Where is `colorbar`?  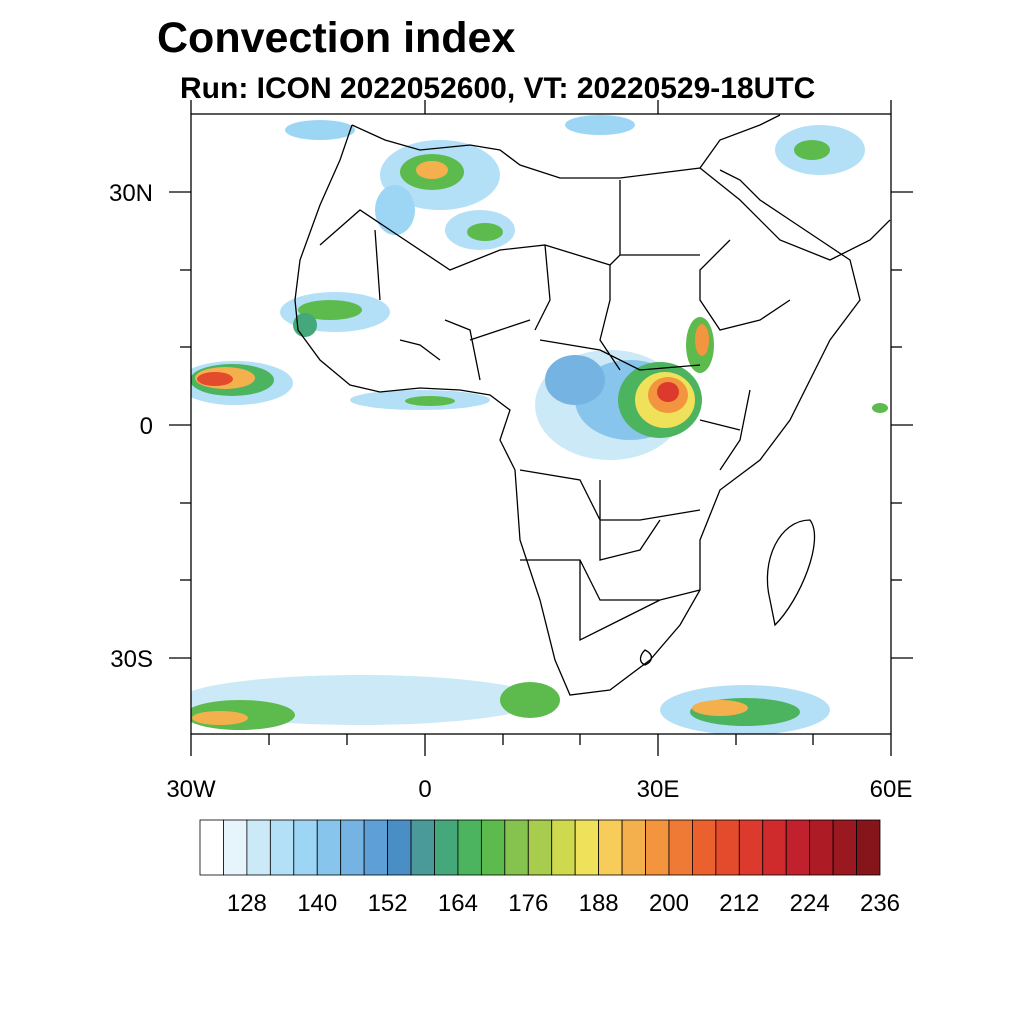
colorbar is located at coordinates (540, 847).